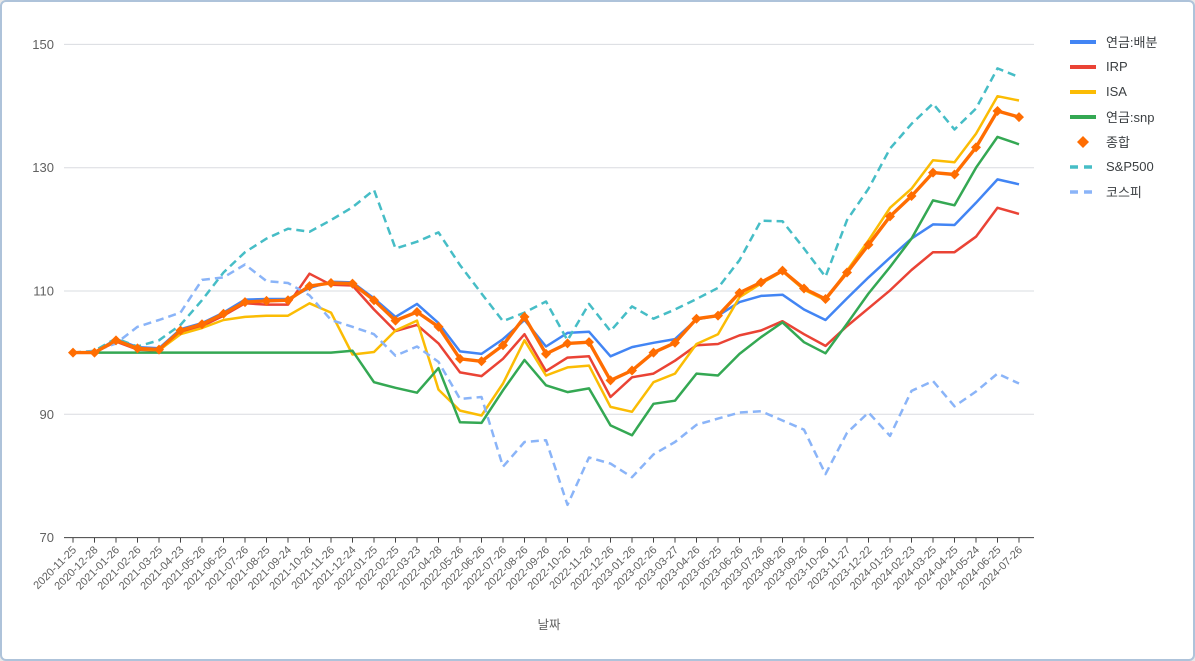 The width and height of the screenshot is (1195, 661). I want to click on legend-item-ISA: ISA, so click(1112, 91).